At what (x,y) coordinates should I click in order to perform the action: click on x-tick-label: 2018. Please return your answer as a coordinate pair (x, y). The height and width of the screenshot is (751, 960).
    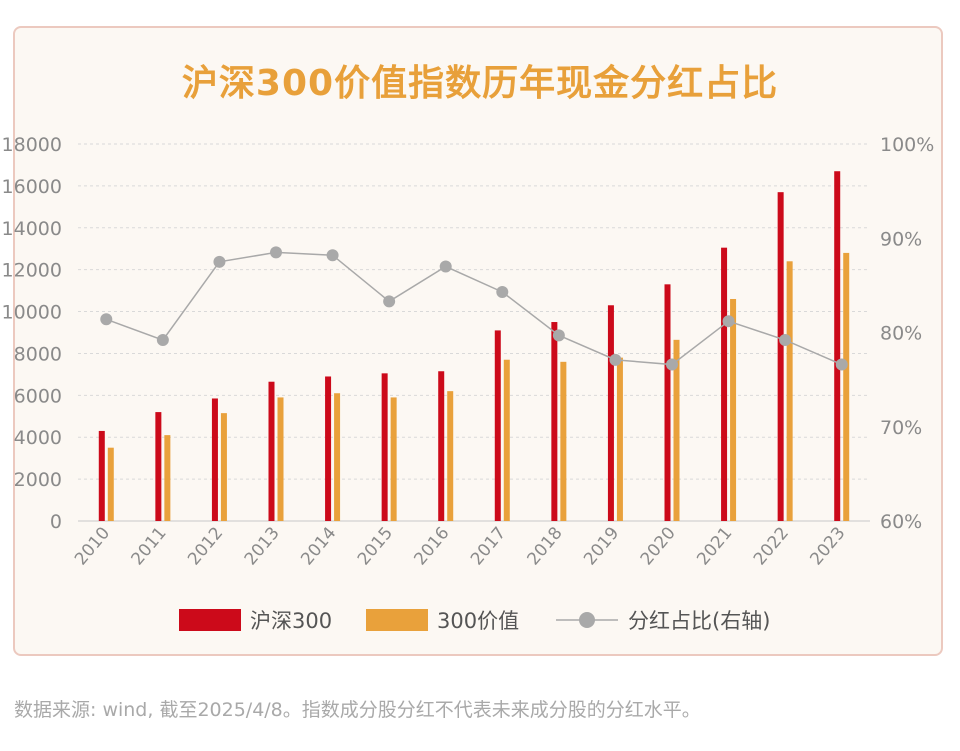
    Looking at the image, I should click on (545, 546).